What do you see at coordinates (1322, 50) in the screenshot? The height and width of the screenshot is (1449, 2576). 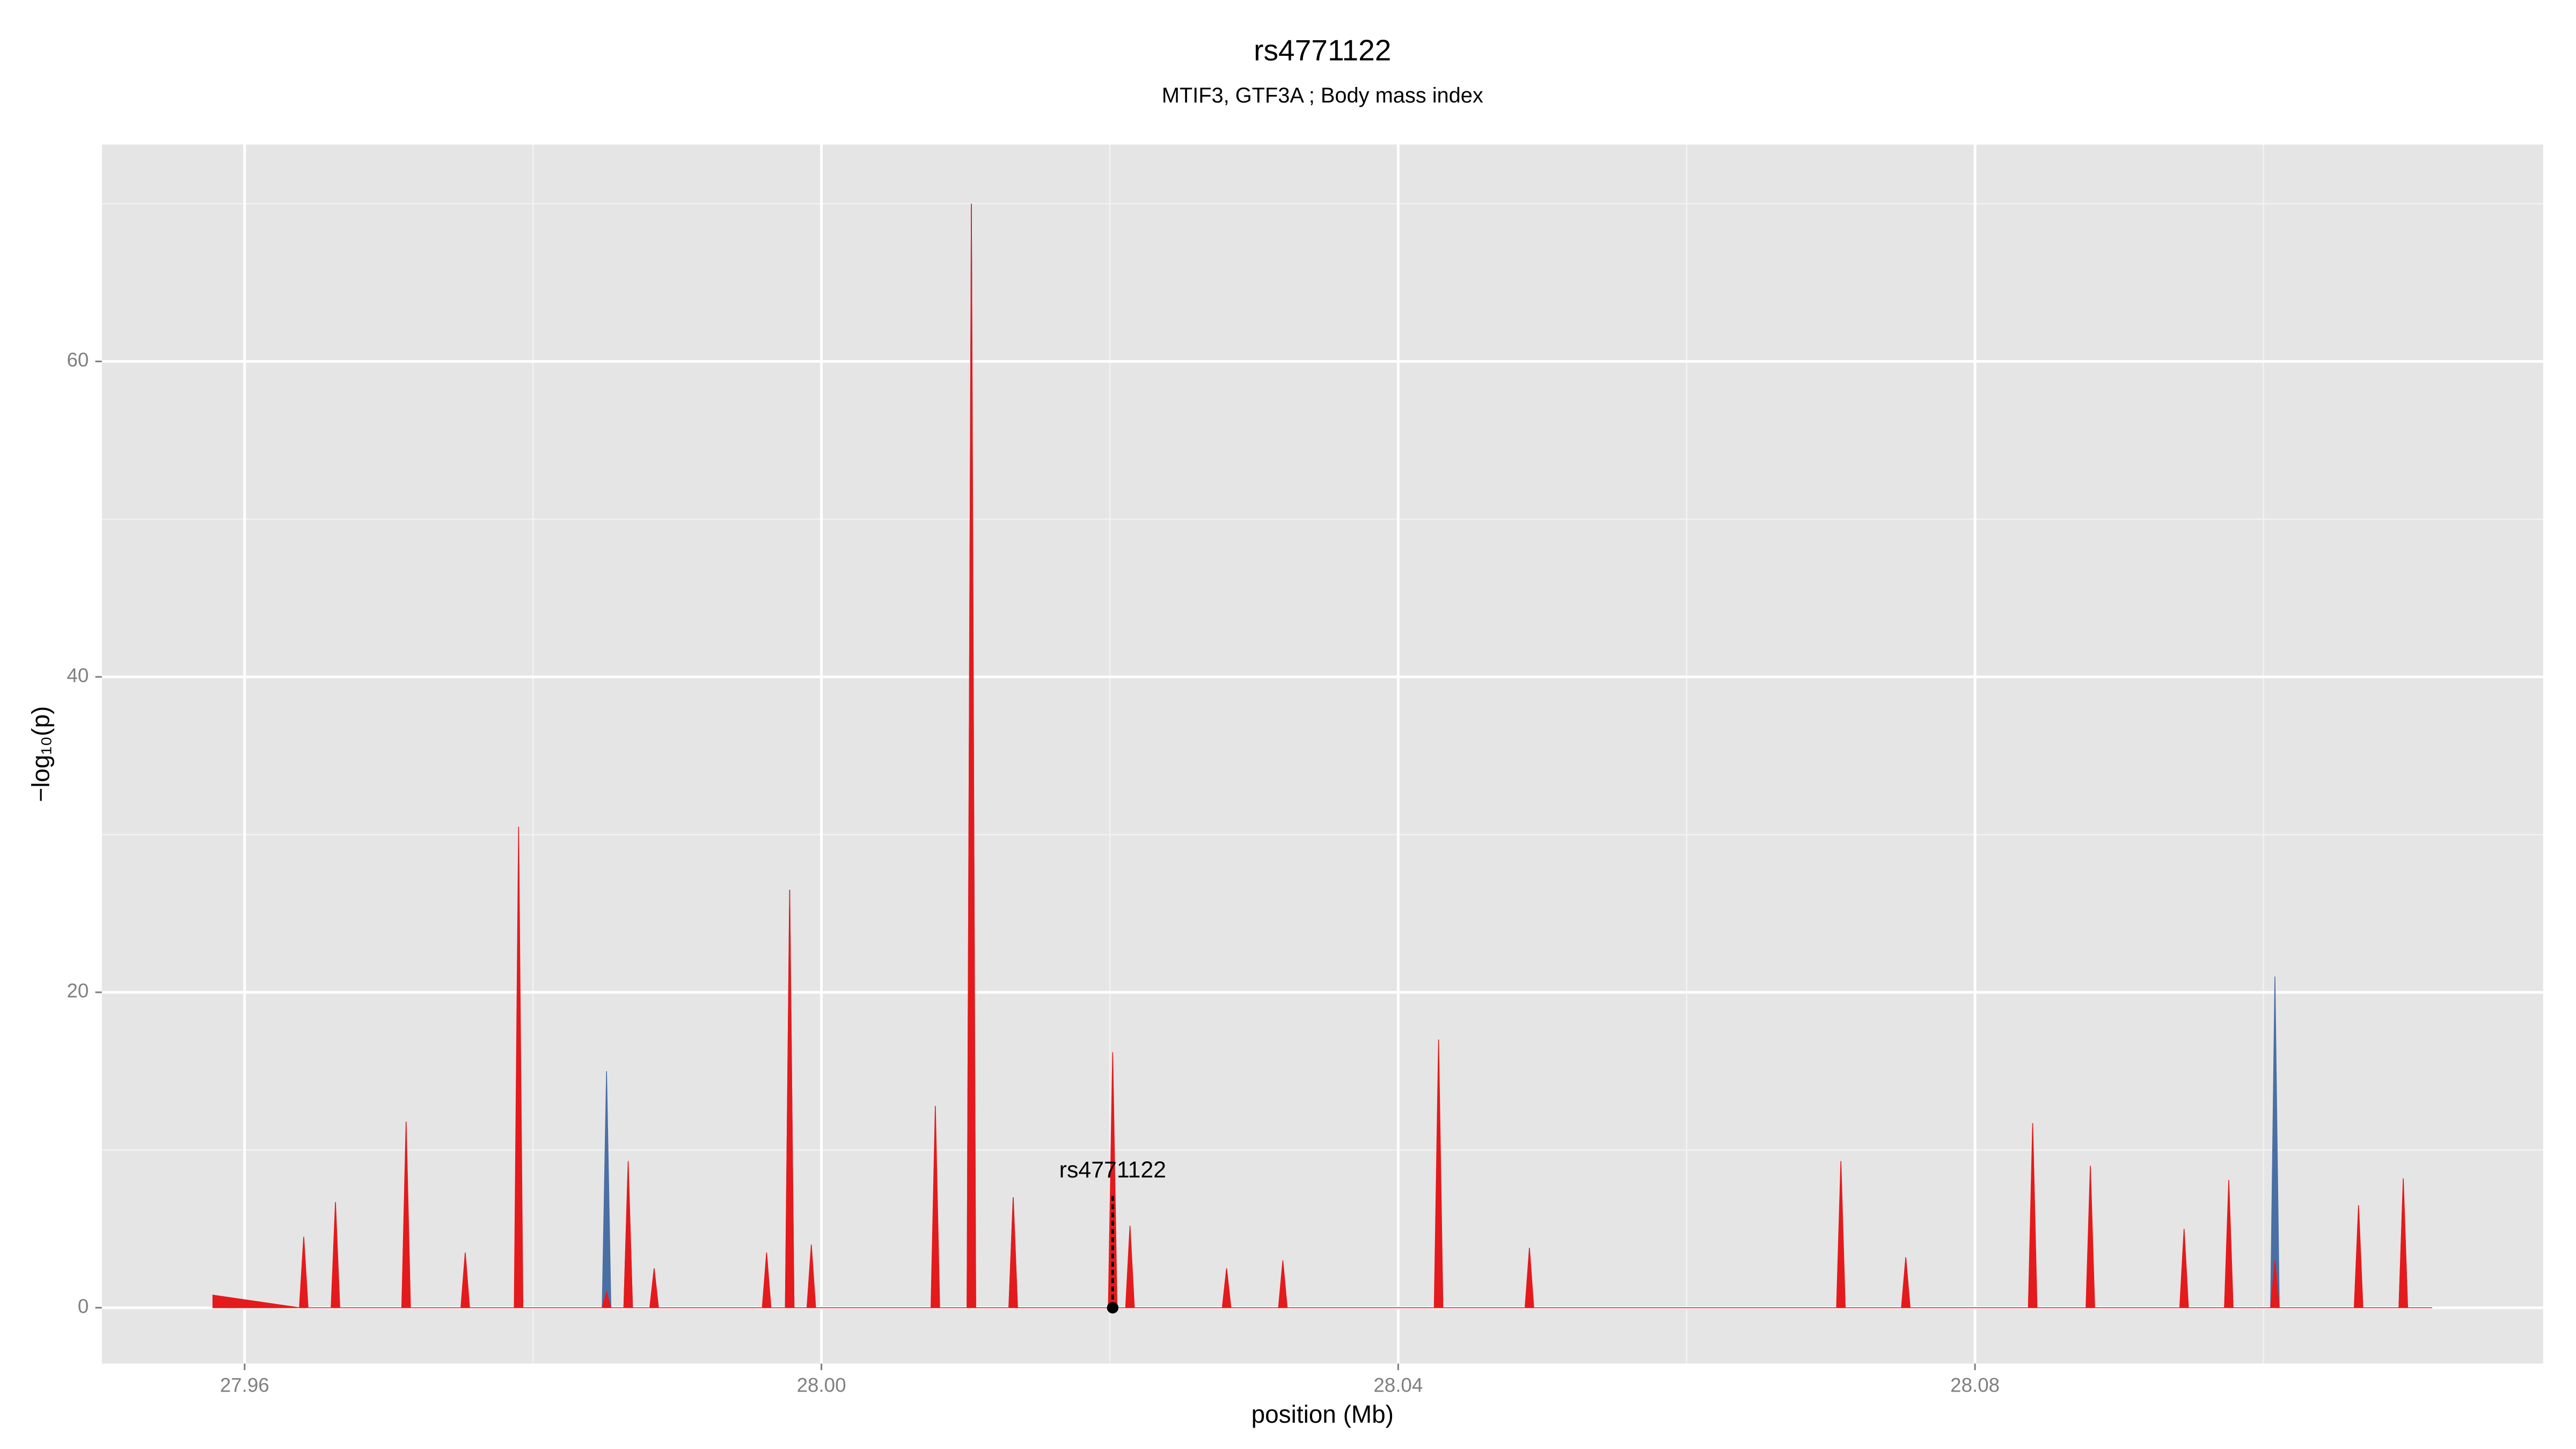 I see `chart-title: rs4771122` at bounding box center [1322, 50].